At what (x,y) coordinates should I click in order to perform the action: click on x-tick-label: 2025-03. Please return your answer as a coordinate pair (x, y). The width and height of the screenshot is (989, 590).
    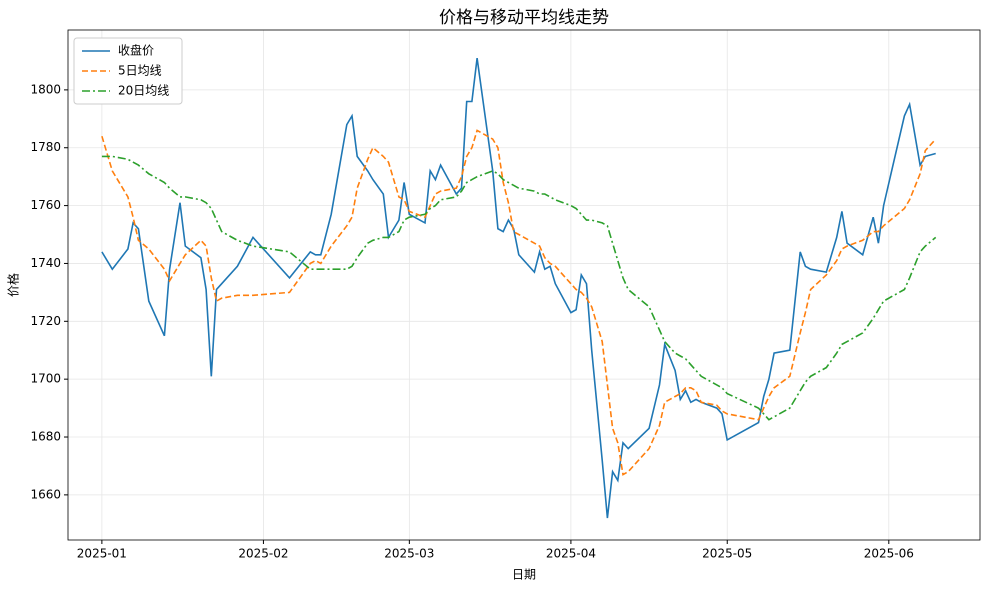
    Looking at the image, I should click on (409, 554).